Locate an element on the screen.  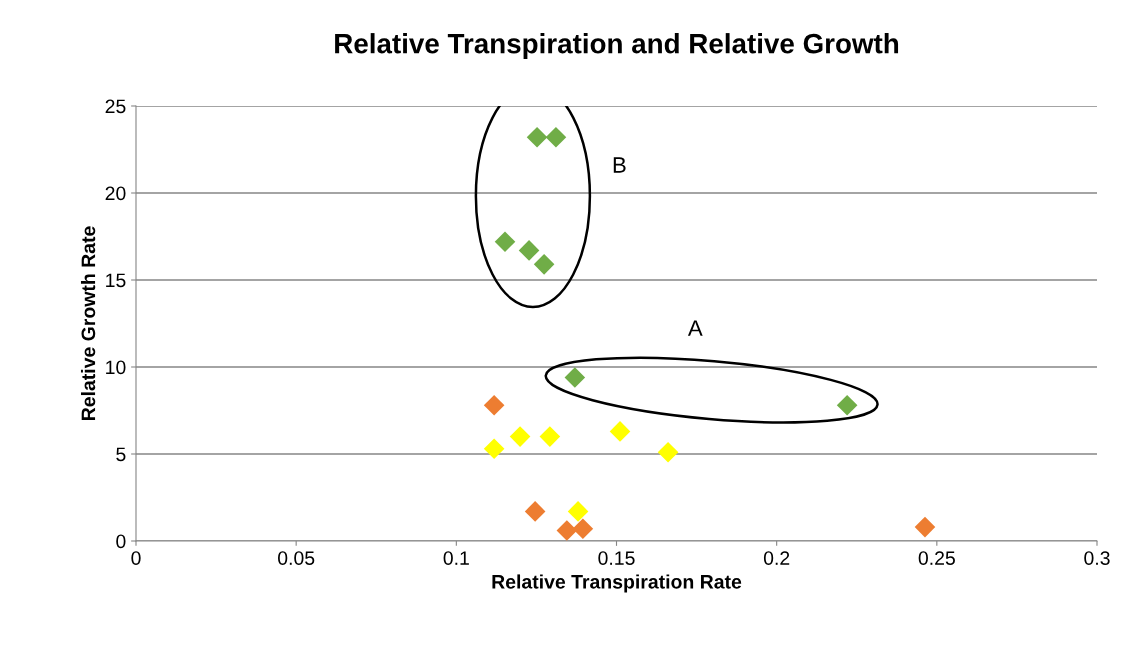
y-tick-label: 15 is located at coordinates (116, 280).